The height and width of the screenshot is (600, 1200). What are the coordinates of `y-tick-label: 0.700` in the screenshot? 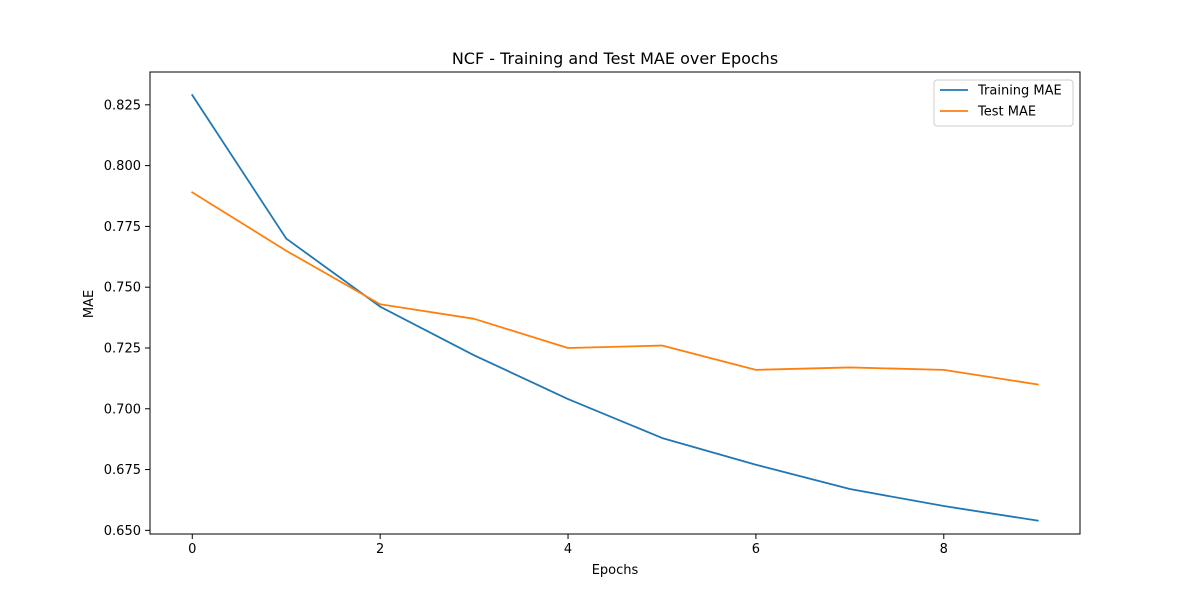 It's located at (122, 409).